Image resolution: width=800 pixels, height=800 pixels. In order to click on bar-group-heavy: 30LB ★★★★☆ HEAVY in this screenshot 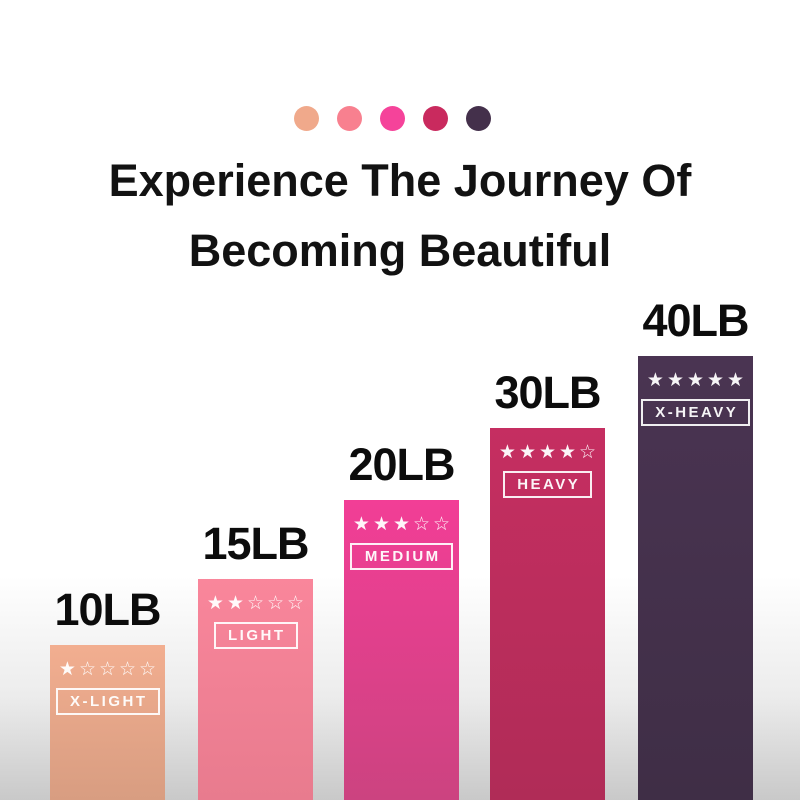, I will do `click(547, 585)`.